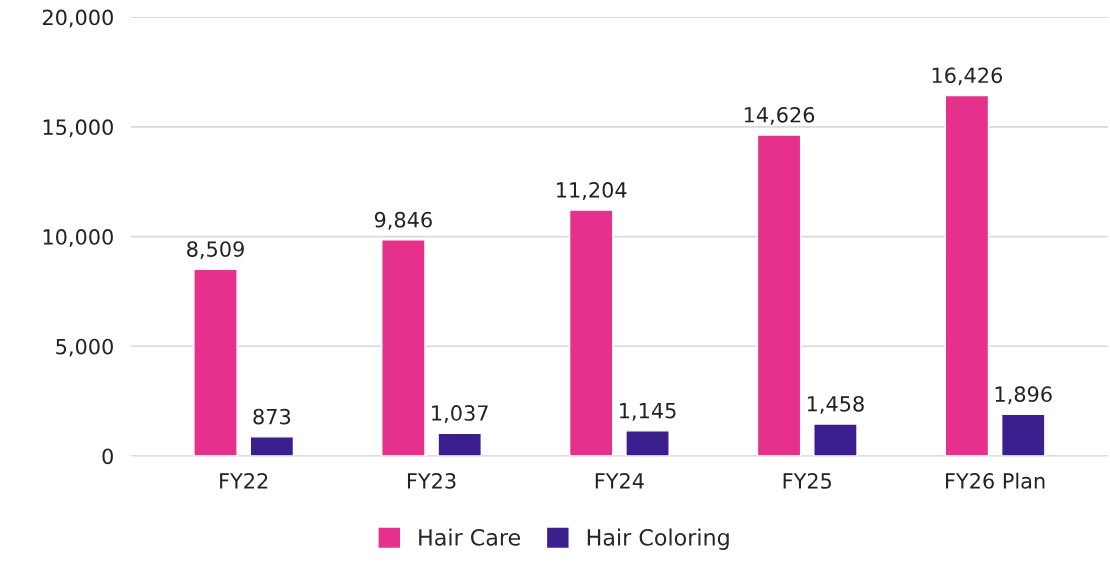  Describe the element at coordinates (78, 128) in the screenshot. I see `y-tick-label: 15,000` at that location.